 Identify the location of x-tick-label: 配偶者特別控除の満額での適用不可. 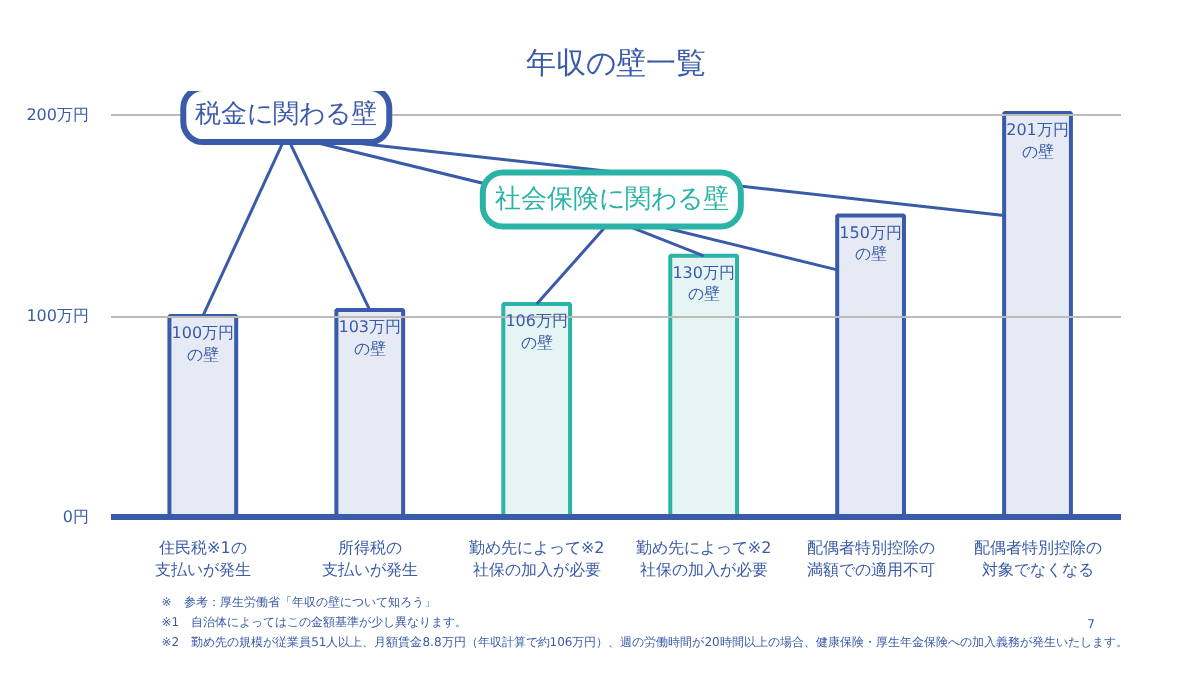
(870, 559).